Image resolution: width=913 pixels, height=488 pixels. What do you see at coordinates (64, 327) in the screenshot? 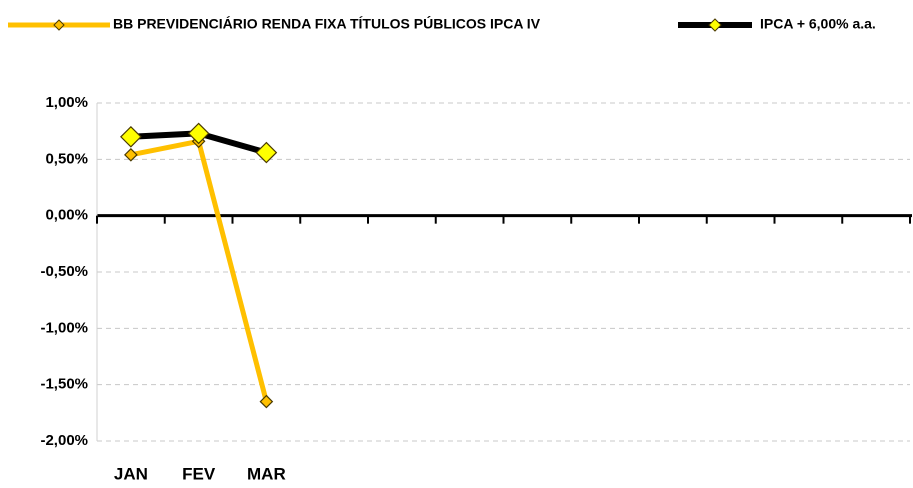
I see `y-tick-label: -1,00%` at bounding box center [64, 327].